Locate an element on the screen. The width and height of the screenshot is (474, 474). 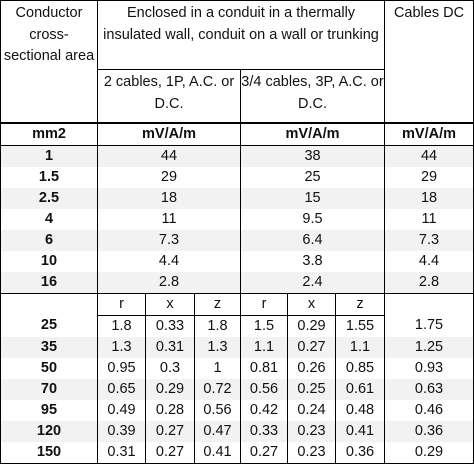
cell-z-two: 0.72 is located at coordinates (217, 389).